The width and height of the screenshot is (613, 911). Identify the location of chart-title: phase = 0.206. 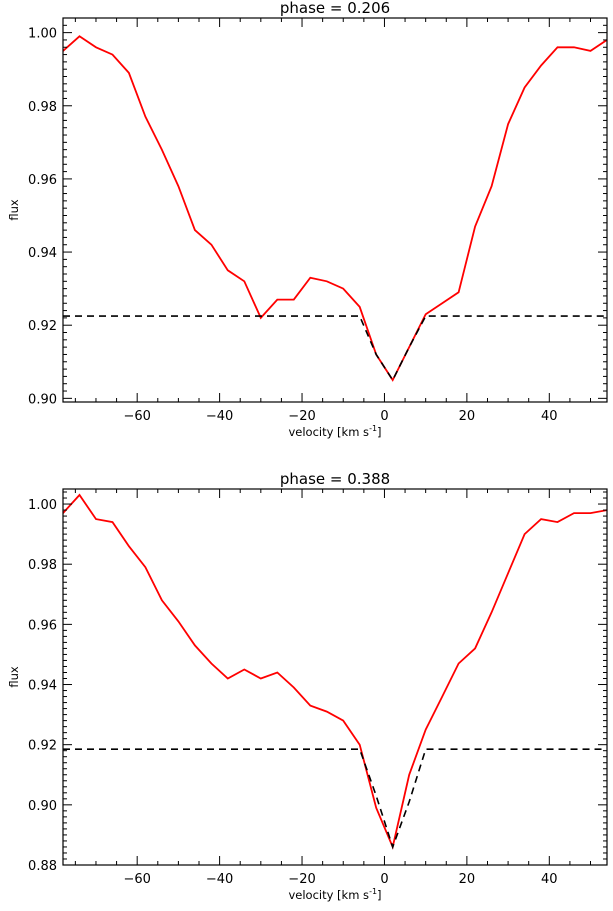
(335, 8).